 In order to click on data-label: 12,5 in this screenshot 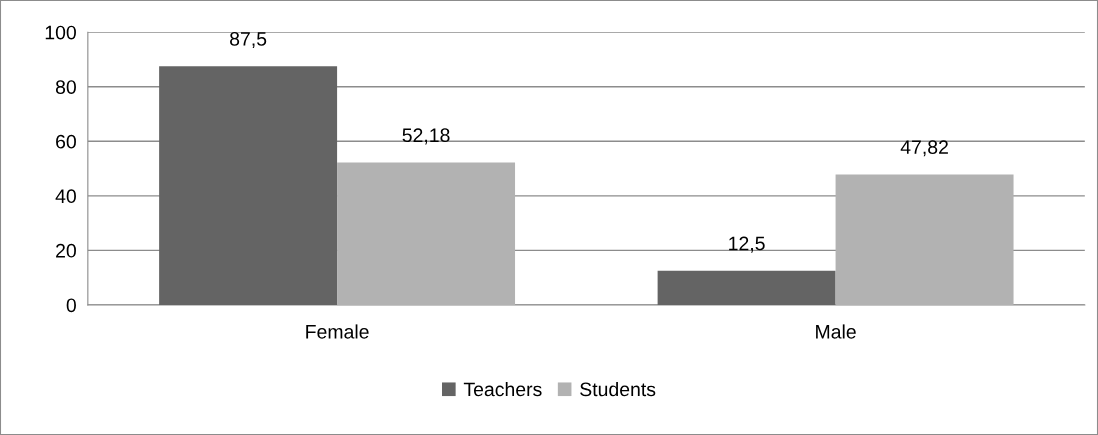, I will do `click(747, 244)`.